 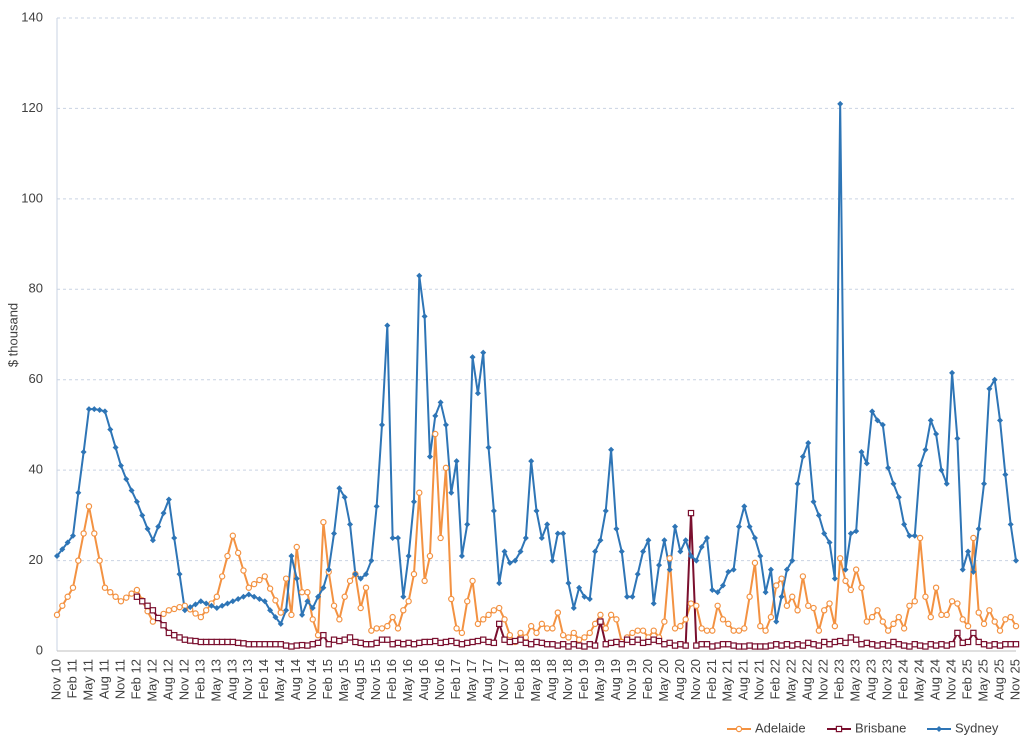 What do you see at coordinates (455, 679) in the screenshot?
I see `x-tick-label: Feb 17` at bounding box center [455, 679].